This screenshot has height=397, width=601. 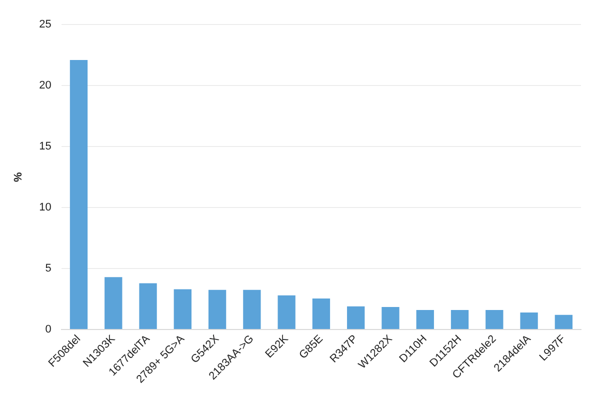 What do you see at coordinates (48, 330) in the screenshot?
I see `y-tick-label: 0` at bounding box center [48, 330].